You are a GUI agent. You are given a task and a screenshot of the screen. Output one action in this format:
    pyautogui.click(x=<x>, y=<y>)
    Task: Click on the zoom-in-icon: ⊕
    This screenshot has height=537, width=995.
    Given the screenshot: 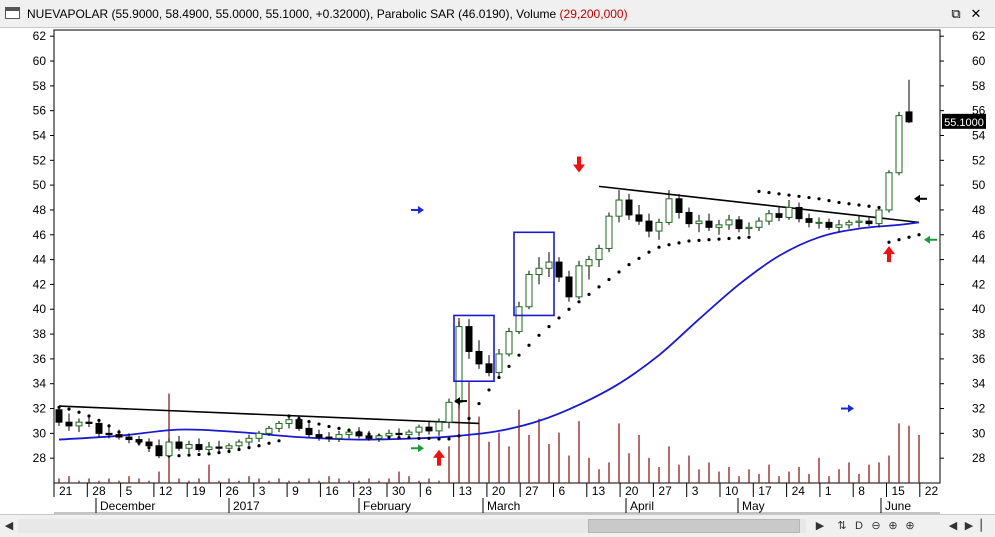 What is the action you would take?
    pyautogui.click(x=893, y=526)
    